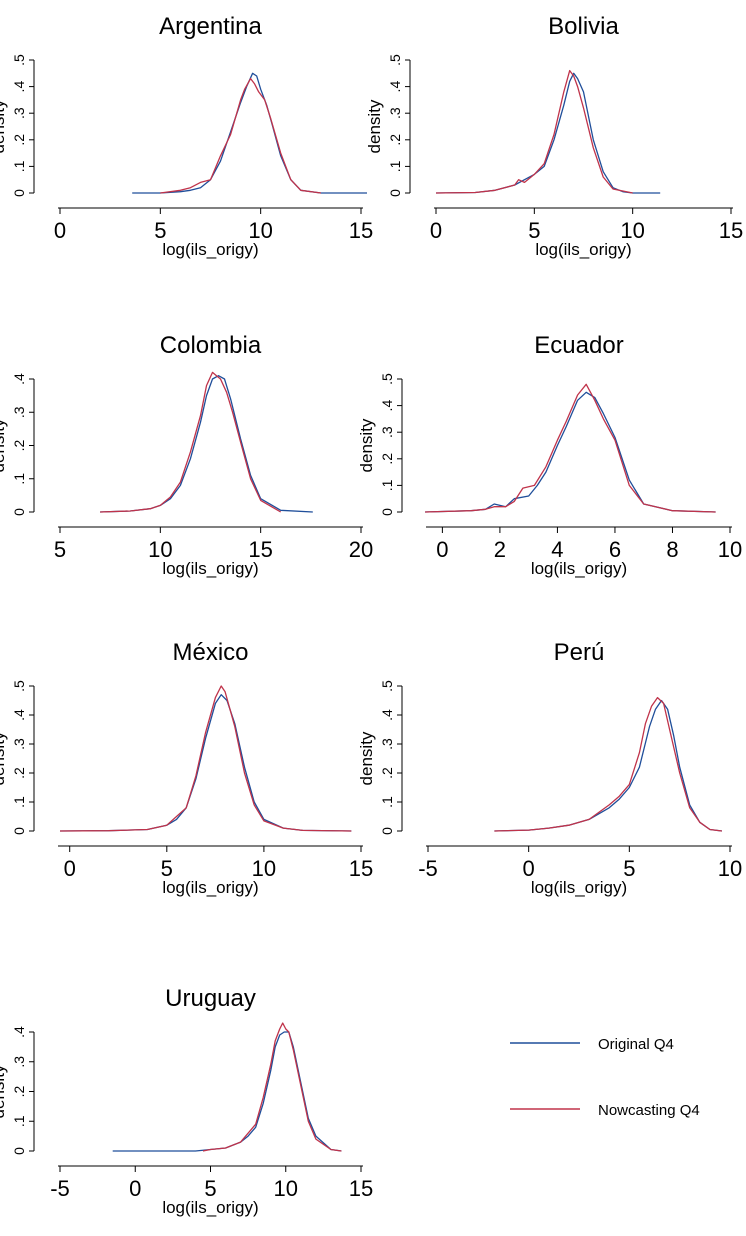 The width and height of the screenshot is (746, 1236). What do you see at coordinates (557, 549) in the screenshot?
I see `x-tick-label: 4` at bounding box center [557, 549].